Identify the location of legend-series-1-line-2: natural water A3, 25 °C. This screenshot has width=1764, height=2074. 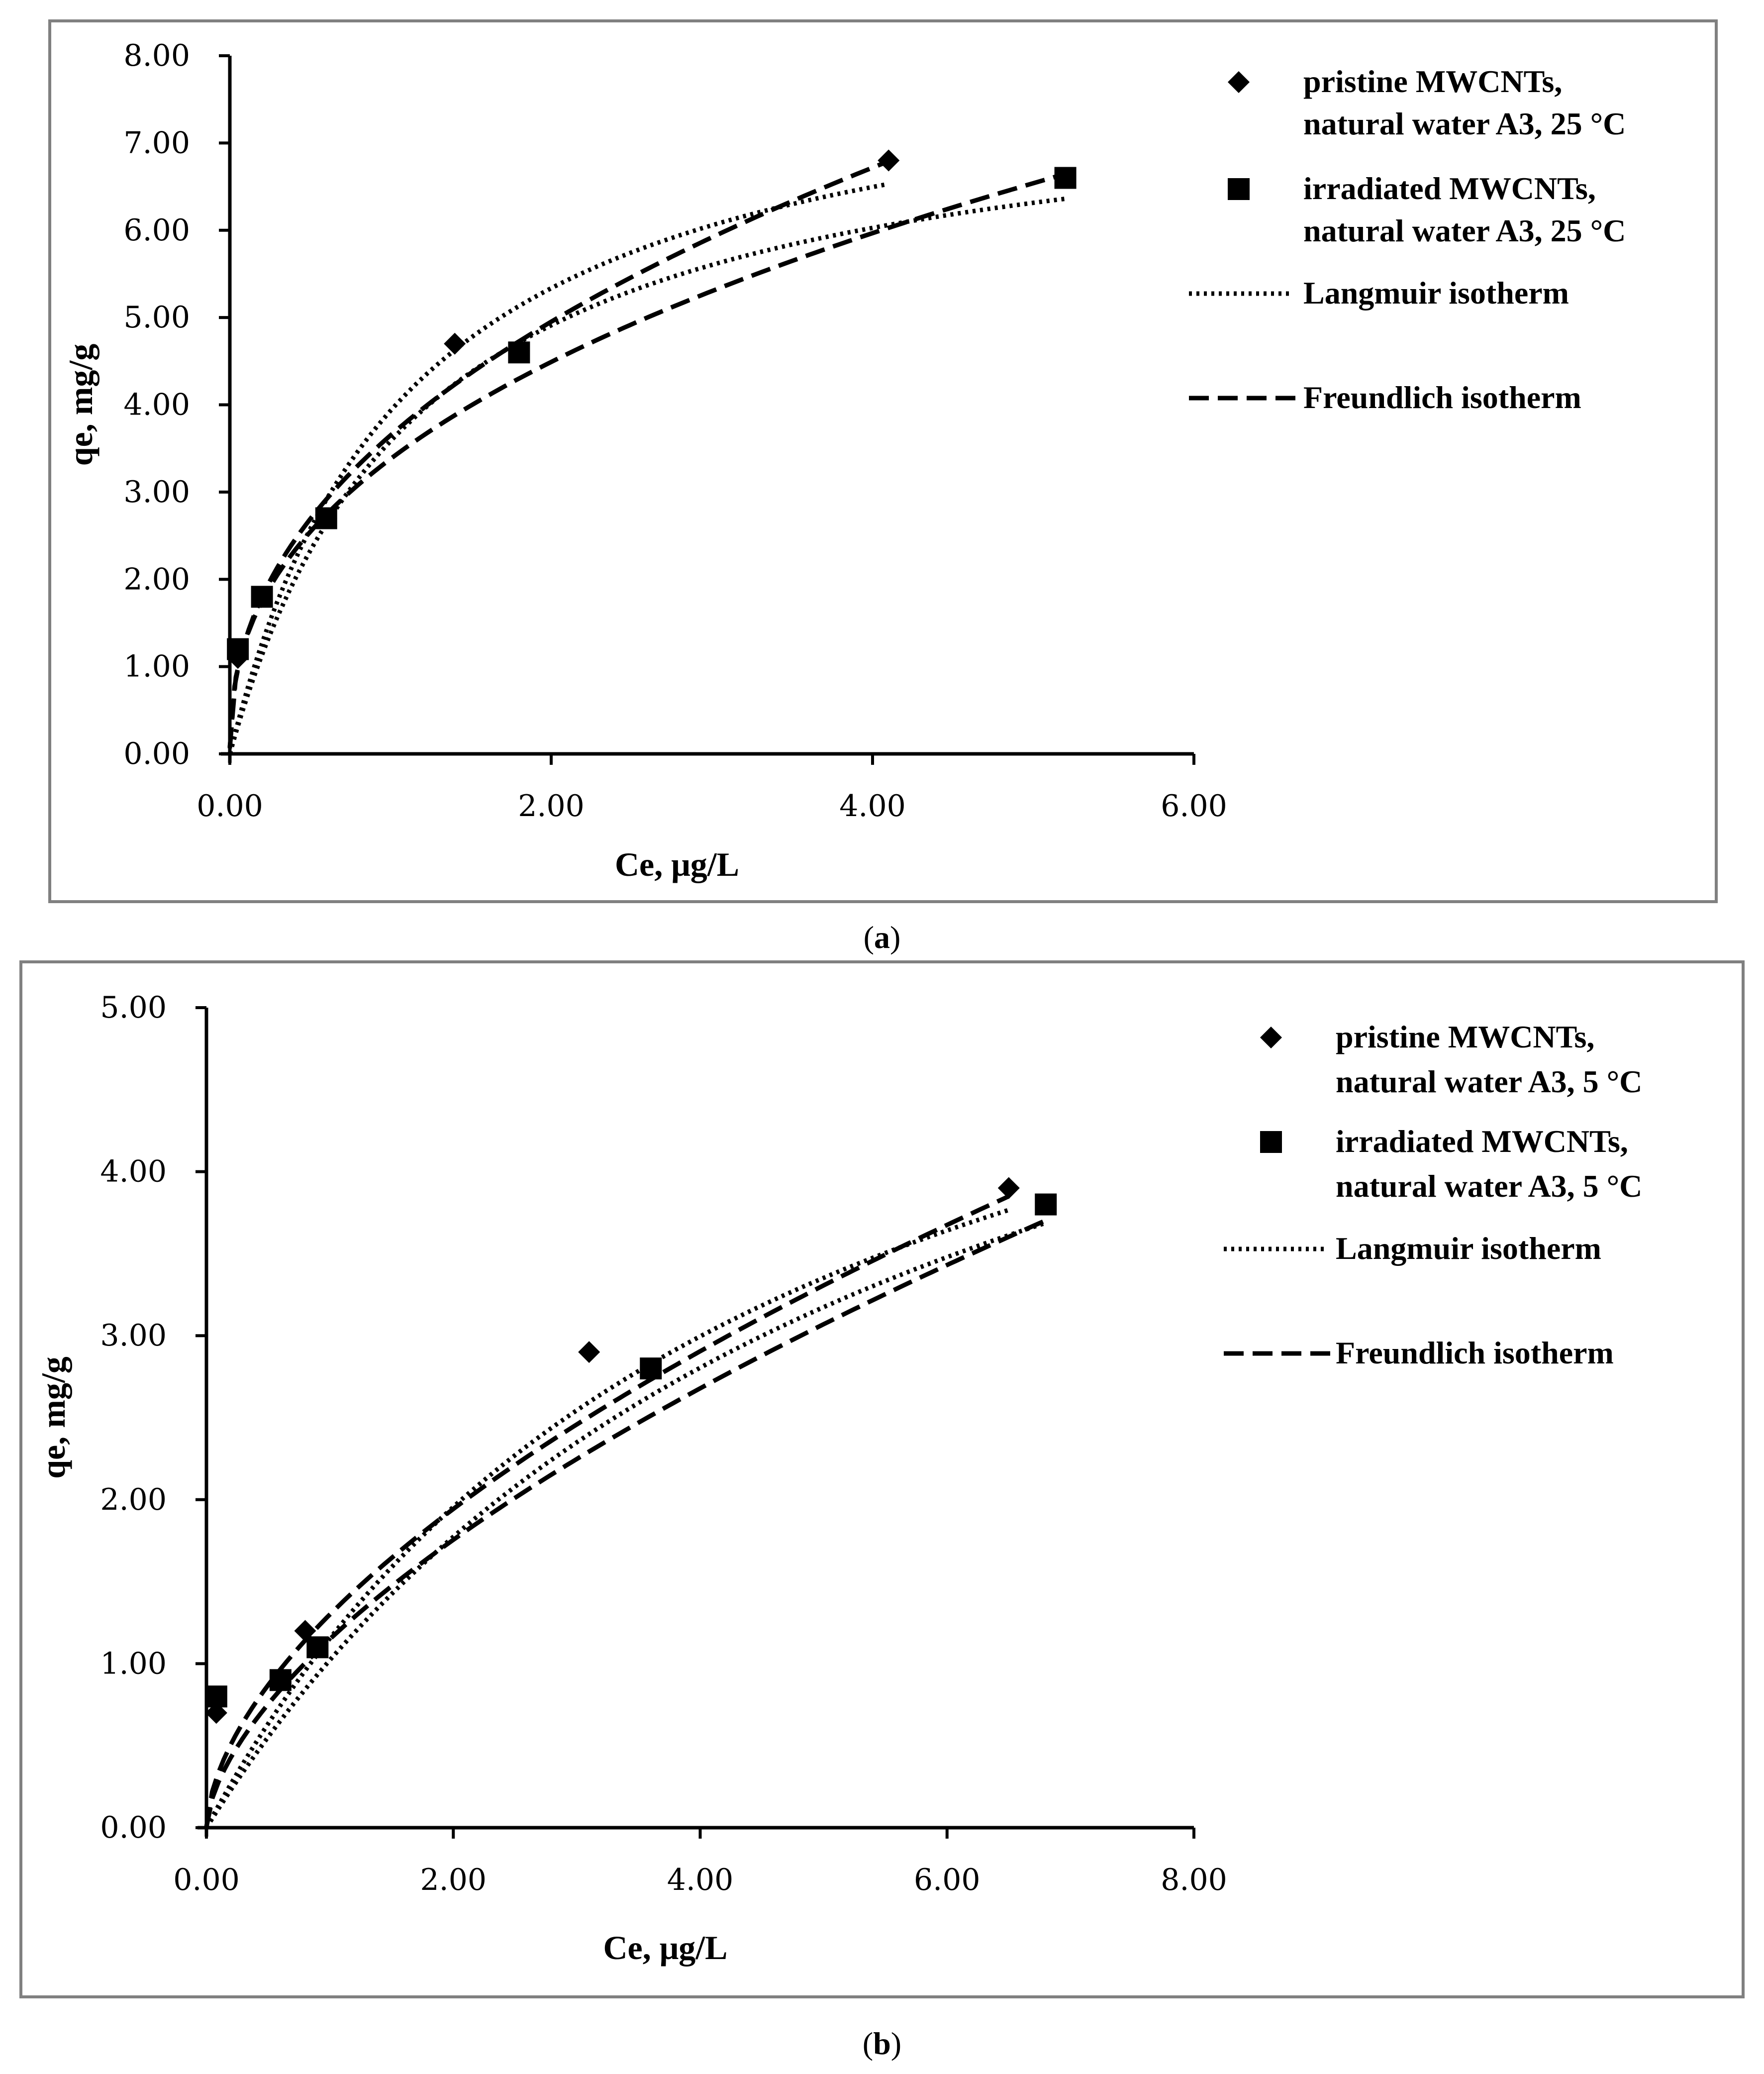
(1464, 123).